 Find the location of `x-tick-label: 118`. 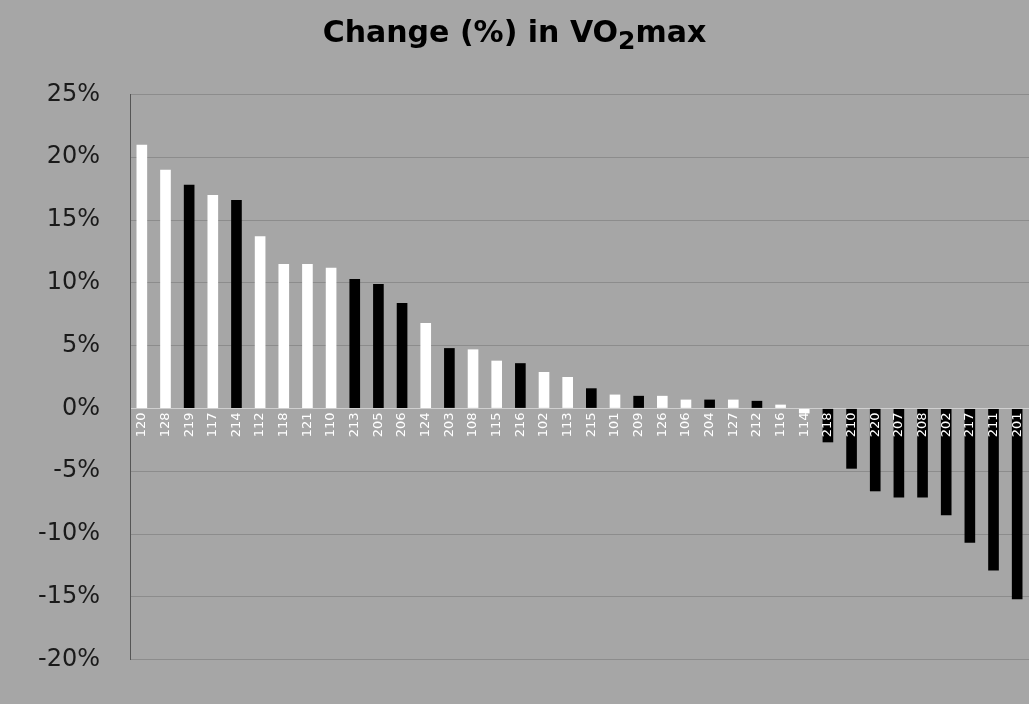

x-tick-label: 118 is located at coordinates (283, 425).